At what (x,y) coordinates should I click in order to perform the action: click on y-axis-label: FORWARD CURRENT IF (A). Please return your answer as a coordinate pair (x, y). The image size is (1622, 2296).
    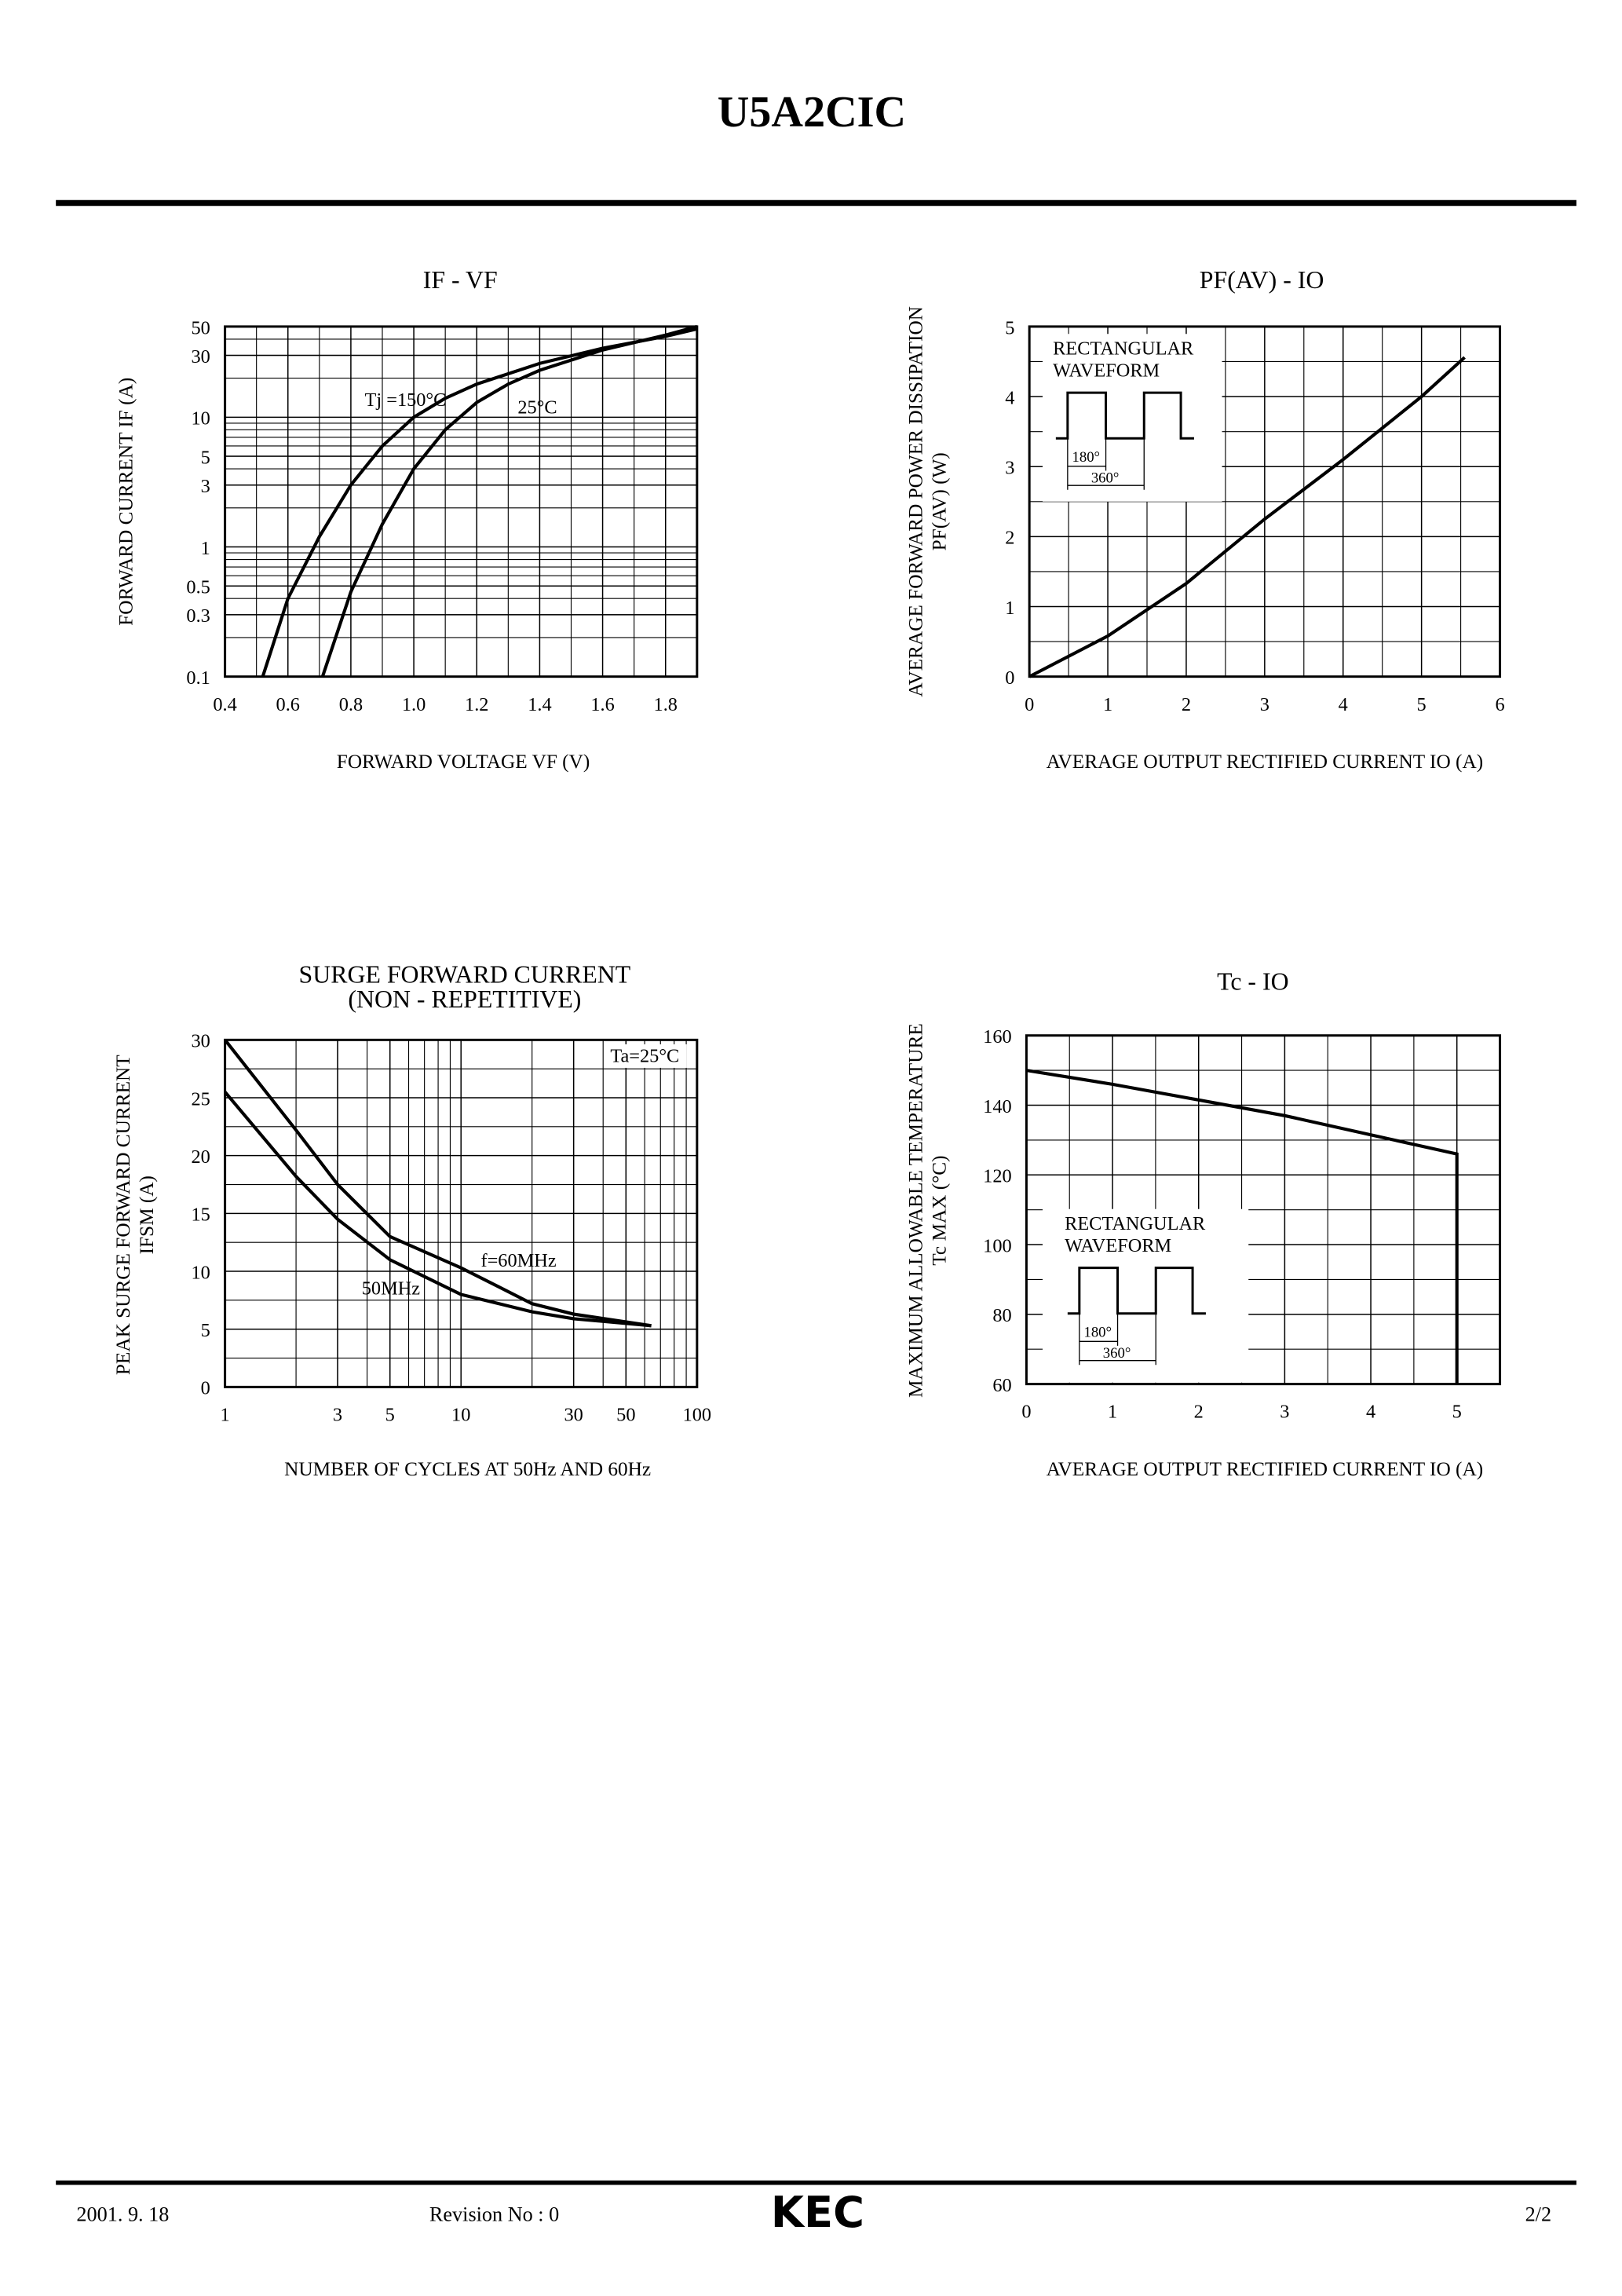
    Looking at the image, I should click on (126, 502).